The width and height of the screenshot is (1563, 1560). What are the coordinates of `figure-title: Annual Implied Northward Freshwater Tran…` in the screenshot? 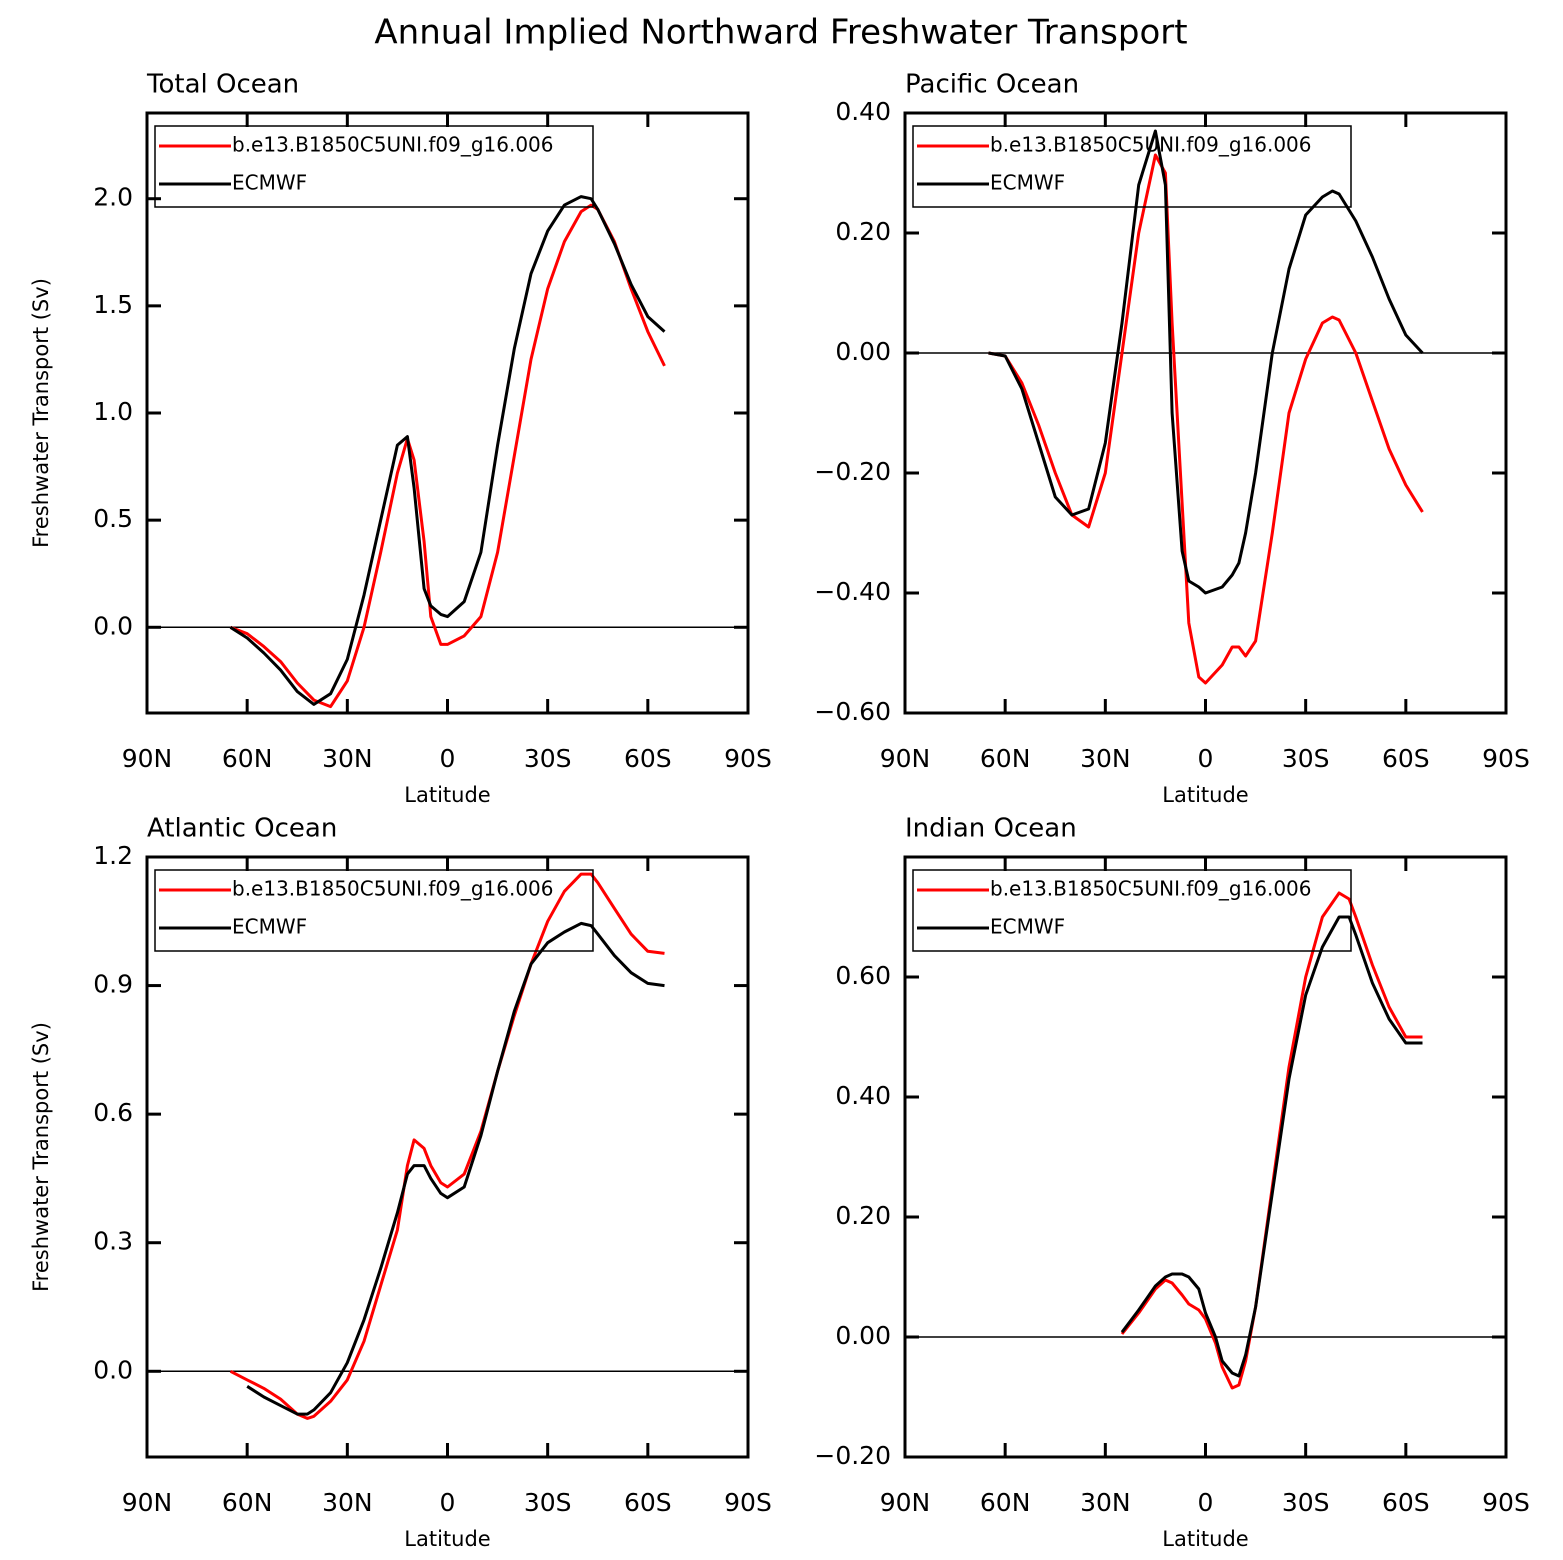 It's located at (780, 33).